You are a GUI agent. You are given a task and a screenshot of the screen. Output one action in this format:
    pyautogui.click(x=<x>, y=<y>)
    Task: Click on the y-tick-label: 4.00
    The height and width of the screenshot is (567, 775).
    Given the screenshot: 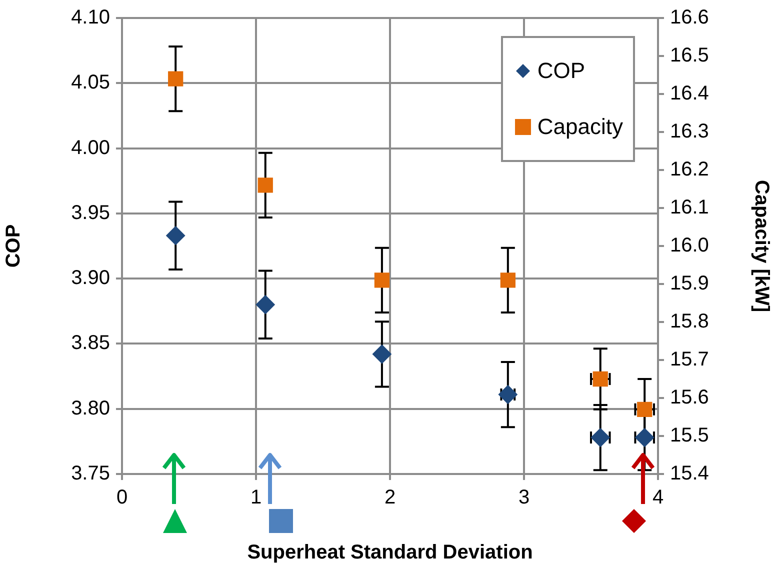 What is the action you would take?
    pyautogui.click(x=90, y=147)
    